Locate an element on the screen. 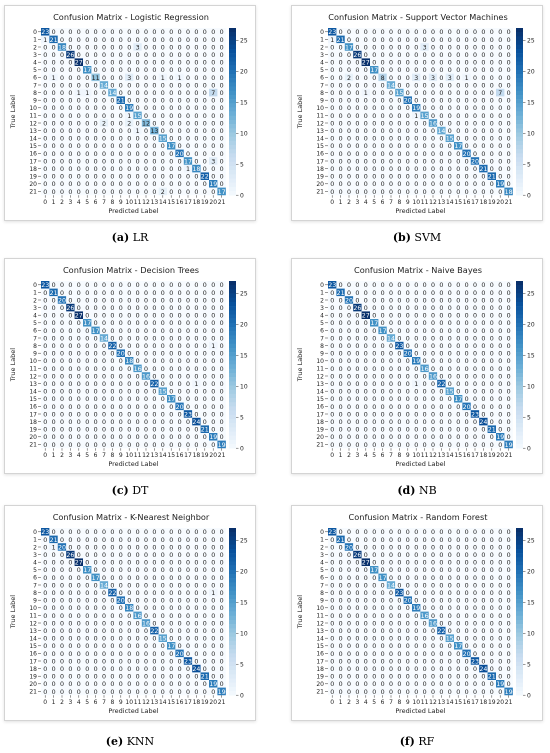 The width and height of the screenshot is (550, 753). caption-text: SVM is located at coordinates (428, 237).